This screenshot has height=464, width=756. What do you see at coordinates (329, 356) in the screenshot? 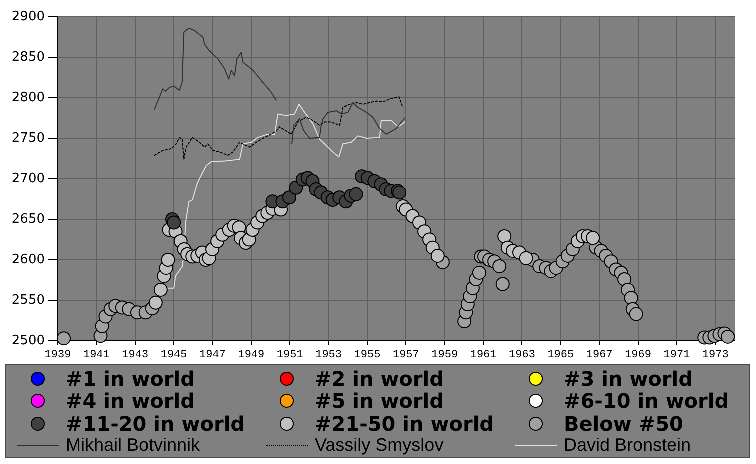
I see `x-tick-label: 1953` at bounding box center [329, 356].